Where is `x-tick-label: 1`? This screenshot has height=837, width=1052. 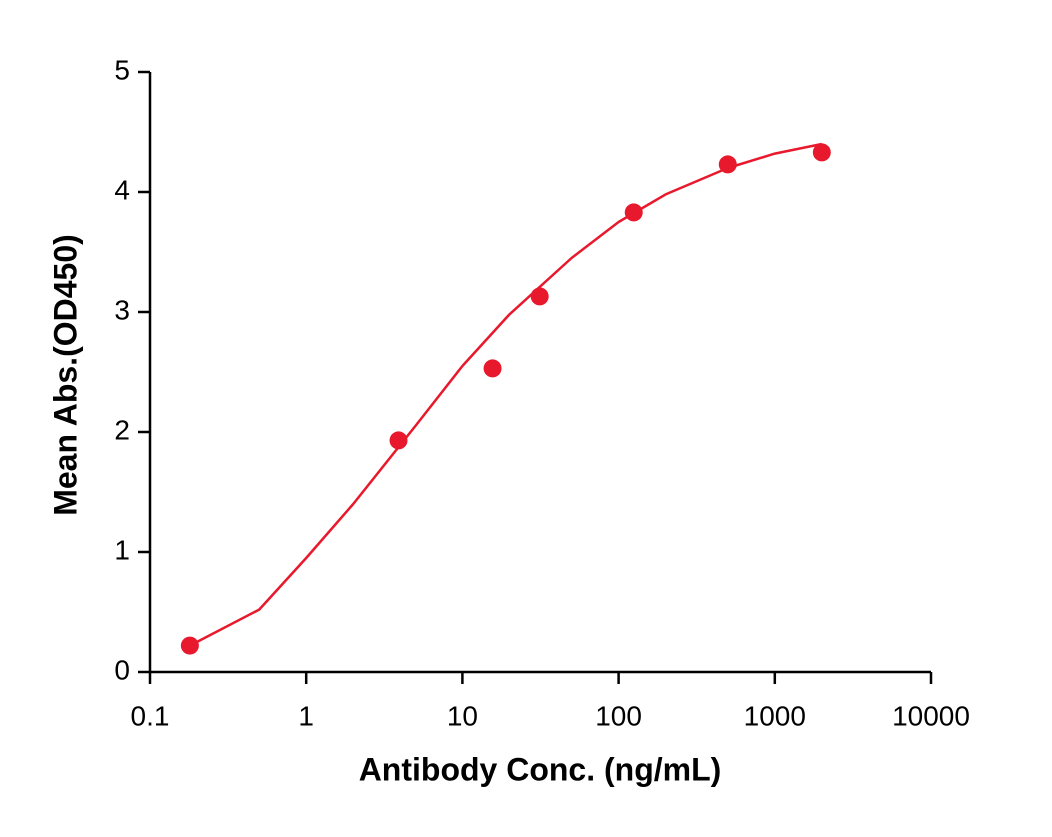 x-tick-label: 1 is located at coordinates (306, 715).